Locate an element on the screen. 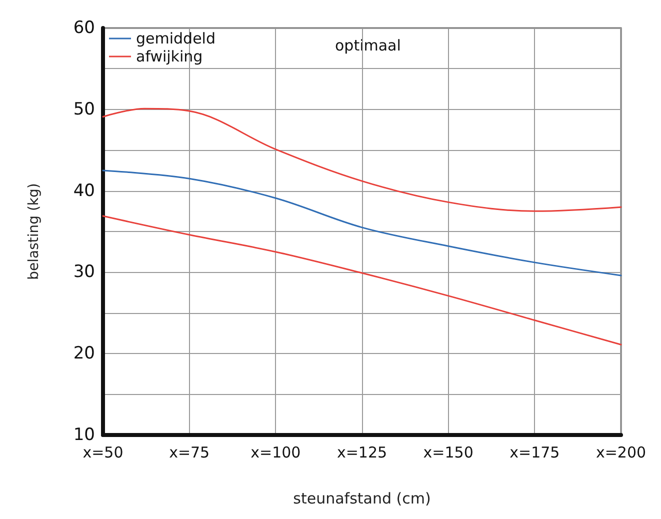 The height and width of the screenshot is (519, 661). x-tick-label: x=175 is located at coordinates (535, 453).